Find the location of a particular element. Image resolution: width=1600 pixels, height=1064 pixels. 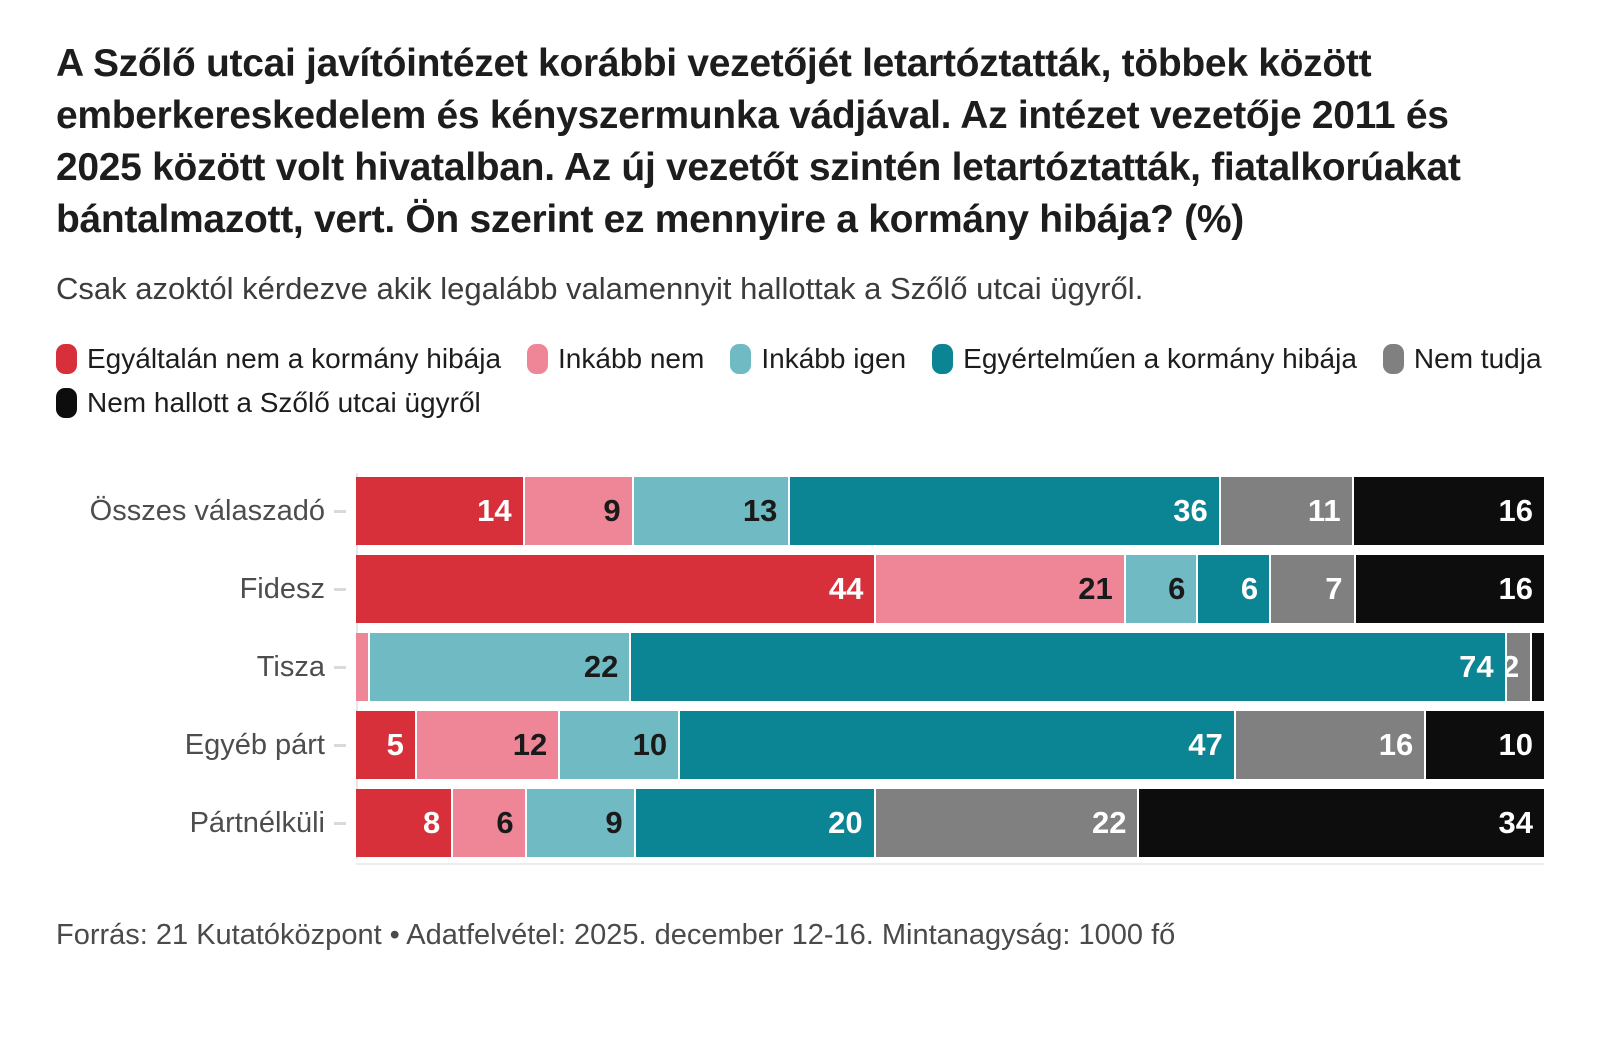

legend-item: Inkább igen is located at coordinates (818, 359).